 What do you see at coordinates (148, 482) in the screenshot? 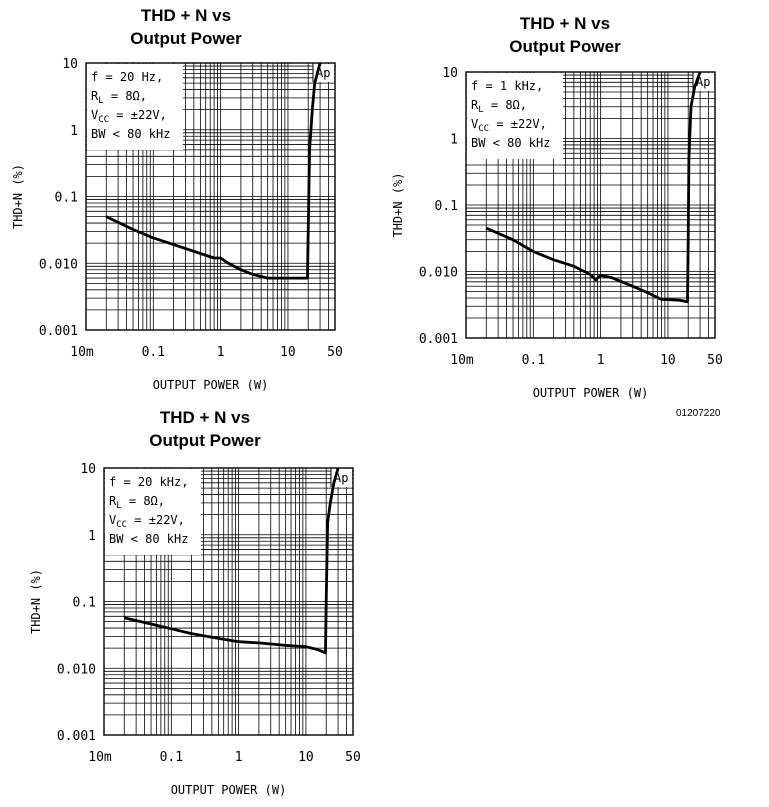
I see `condition-line: f = 20 kHz,` at bounding box center [148, 482].